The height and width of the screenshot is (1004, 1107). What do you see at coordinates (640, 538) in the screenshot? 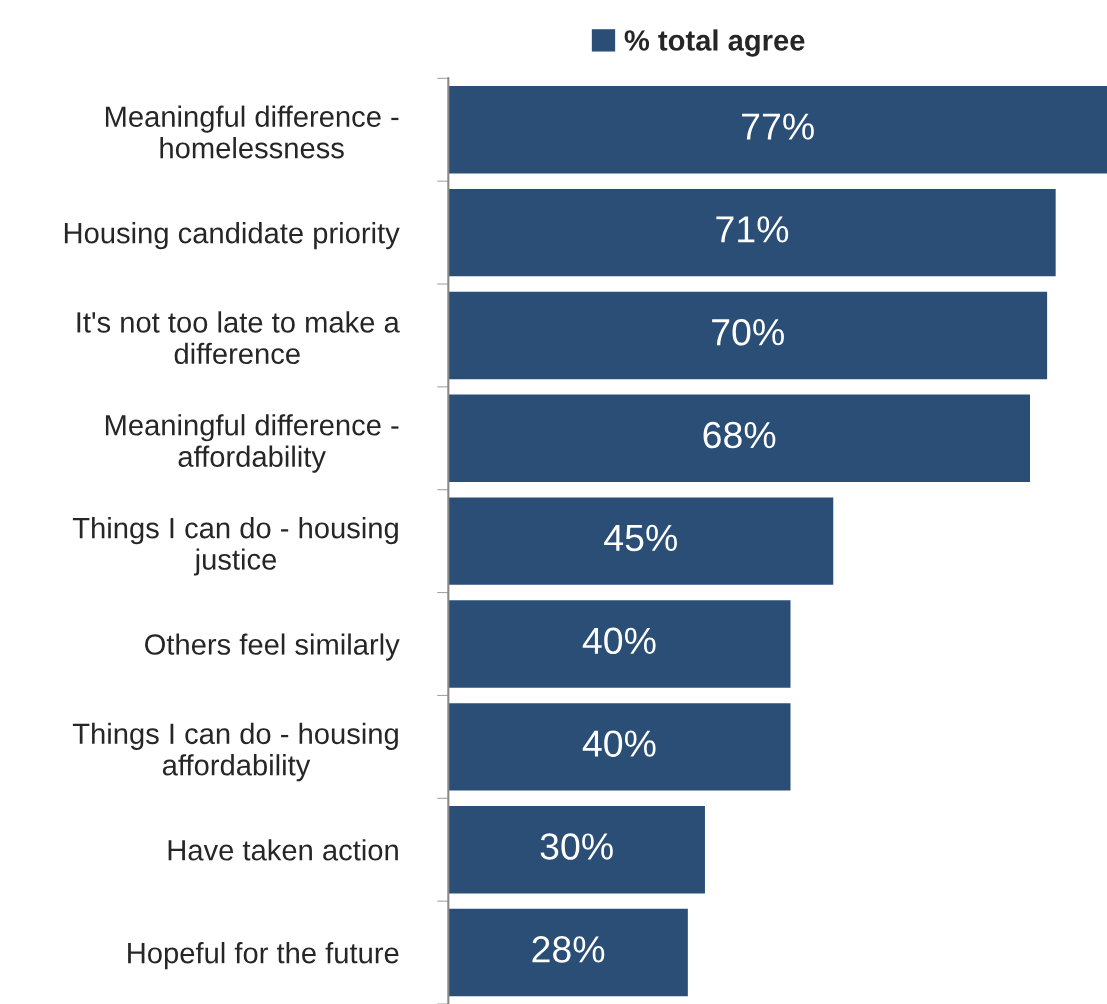
I see `data-label: 45%` at bounding box center [640, 538].